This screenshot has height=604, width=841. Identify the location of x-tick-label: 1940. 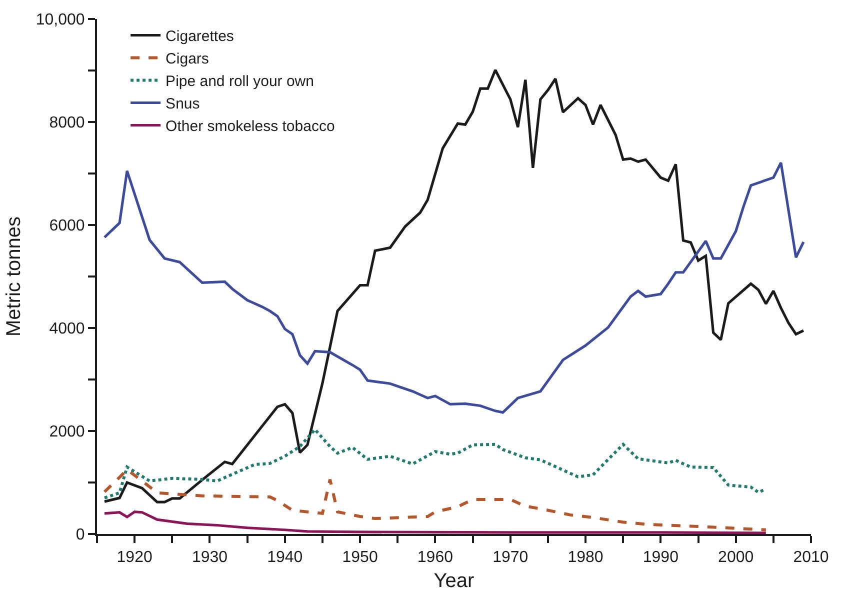
(285, 557).